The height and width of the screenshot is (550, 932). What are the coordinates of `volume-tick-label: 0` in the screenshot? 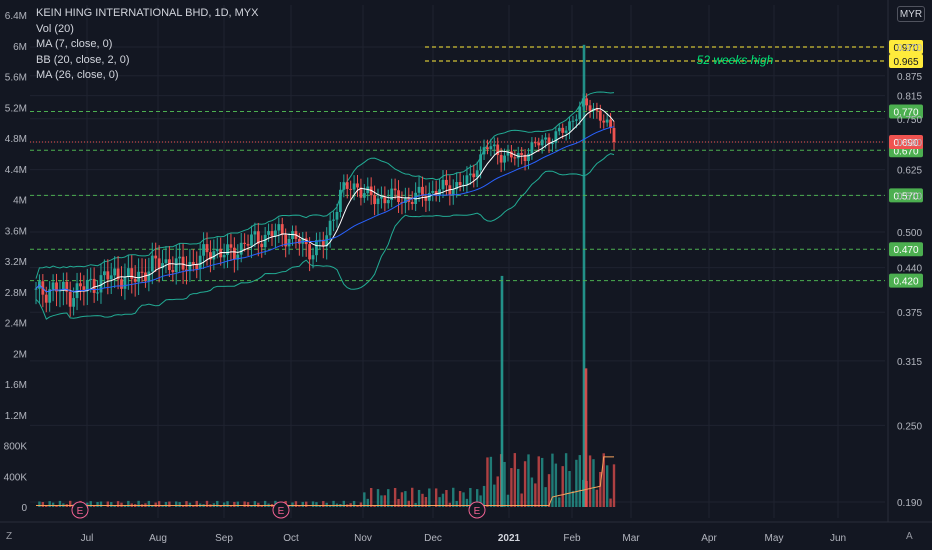 It's located at (24, 508).